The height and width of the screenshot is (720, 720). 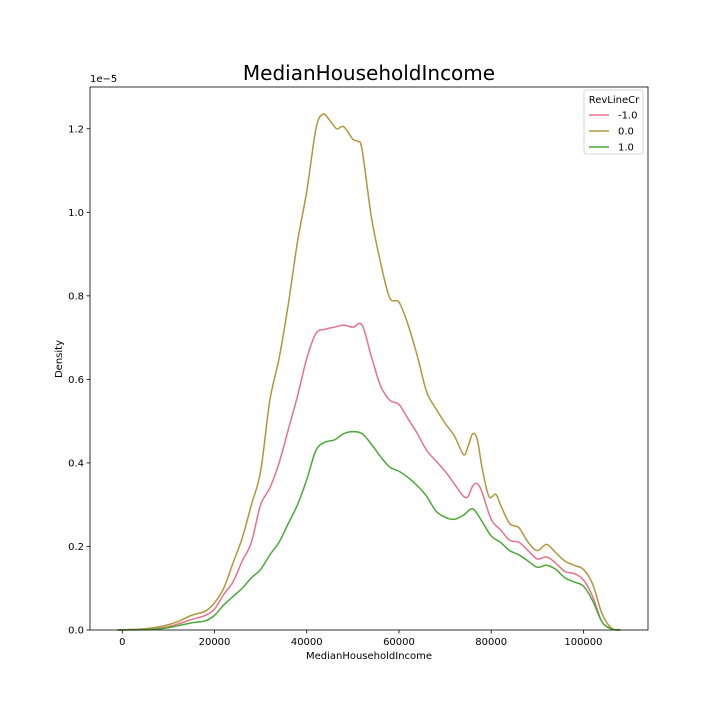 I want to click on x-tick-label: 80000, so click(x=491, y=642).